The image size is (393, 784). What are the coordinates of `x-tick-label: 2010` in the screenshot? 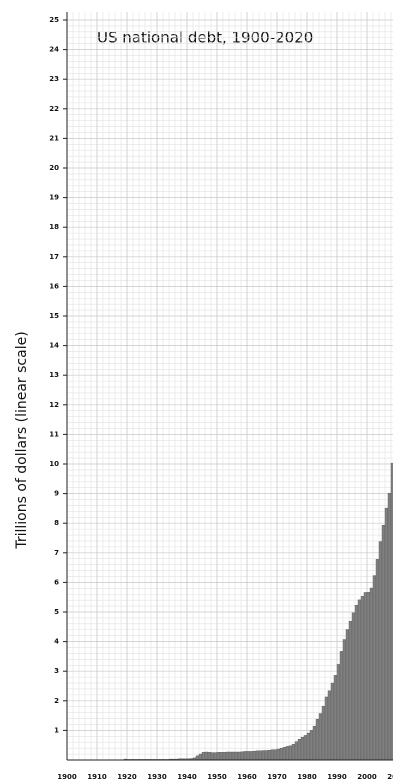 It's located at (390, 777).